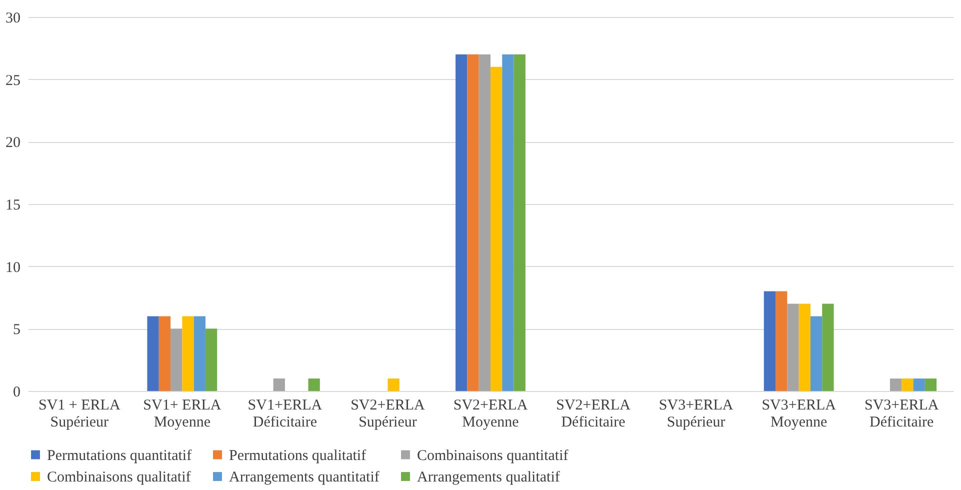  Describe the element at coordinates (492, 456) in the screenshot. I see `legend-label: Combinaisons quantitatif` at that location.